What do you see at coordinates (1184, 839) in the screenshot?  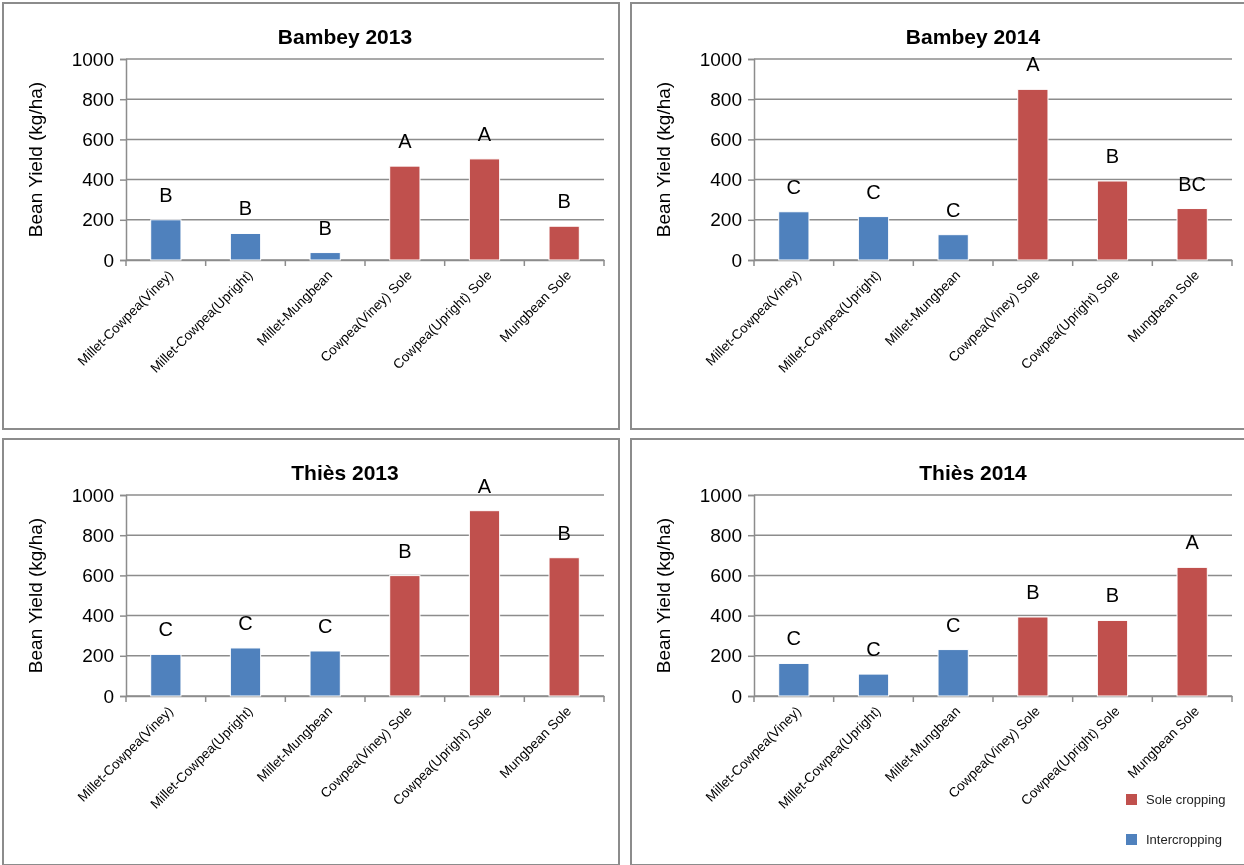 I see `legend-label: Intercropping` at bounding box center [1184, 839].